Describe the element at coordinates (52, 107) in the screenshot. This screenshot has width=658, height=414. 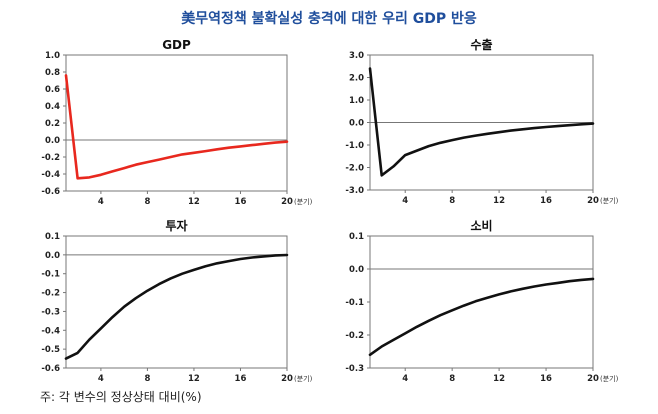
I see `y-tick-label: 0.4` at that location.